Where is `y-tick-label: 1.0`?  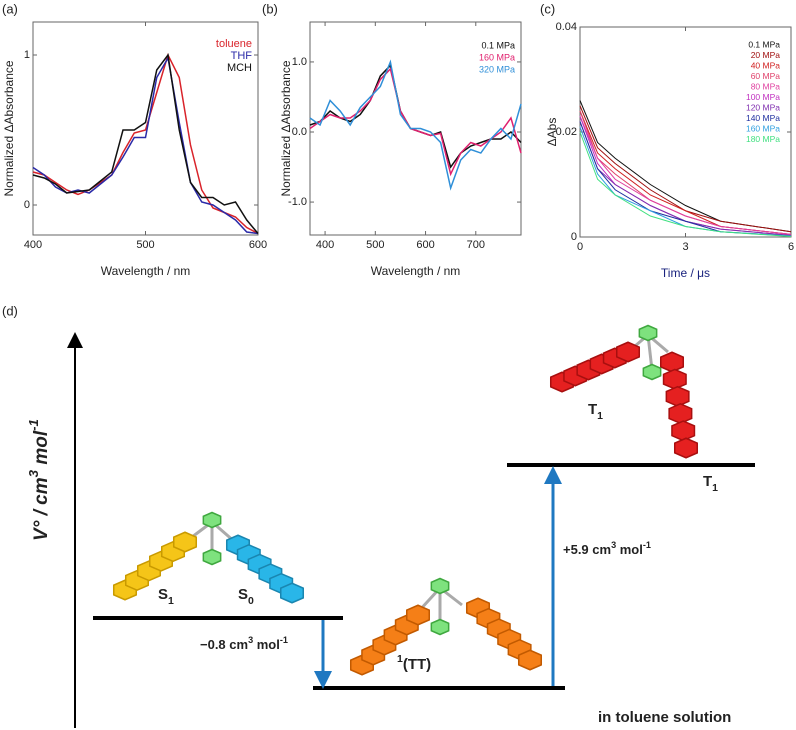 y-tick-label: 1.0 is located at coordinates (299, 62).